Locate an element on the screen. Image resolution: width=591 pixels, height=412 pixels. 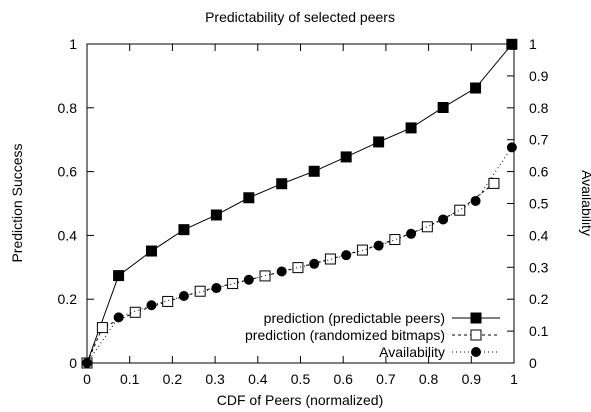
y-tick-label: 0.6 is located at coordinates (68, 172).